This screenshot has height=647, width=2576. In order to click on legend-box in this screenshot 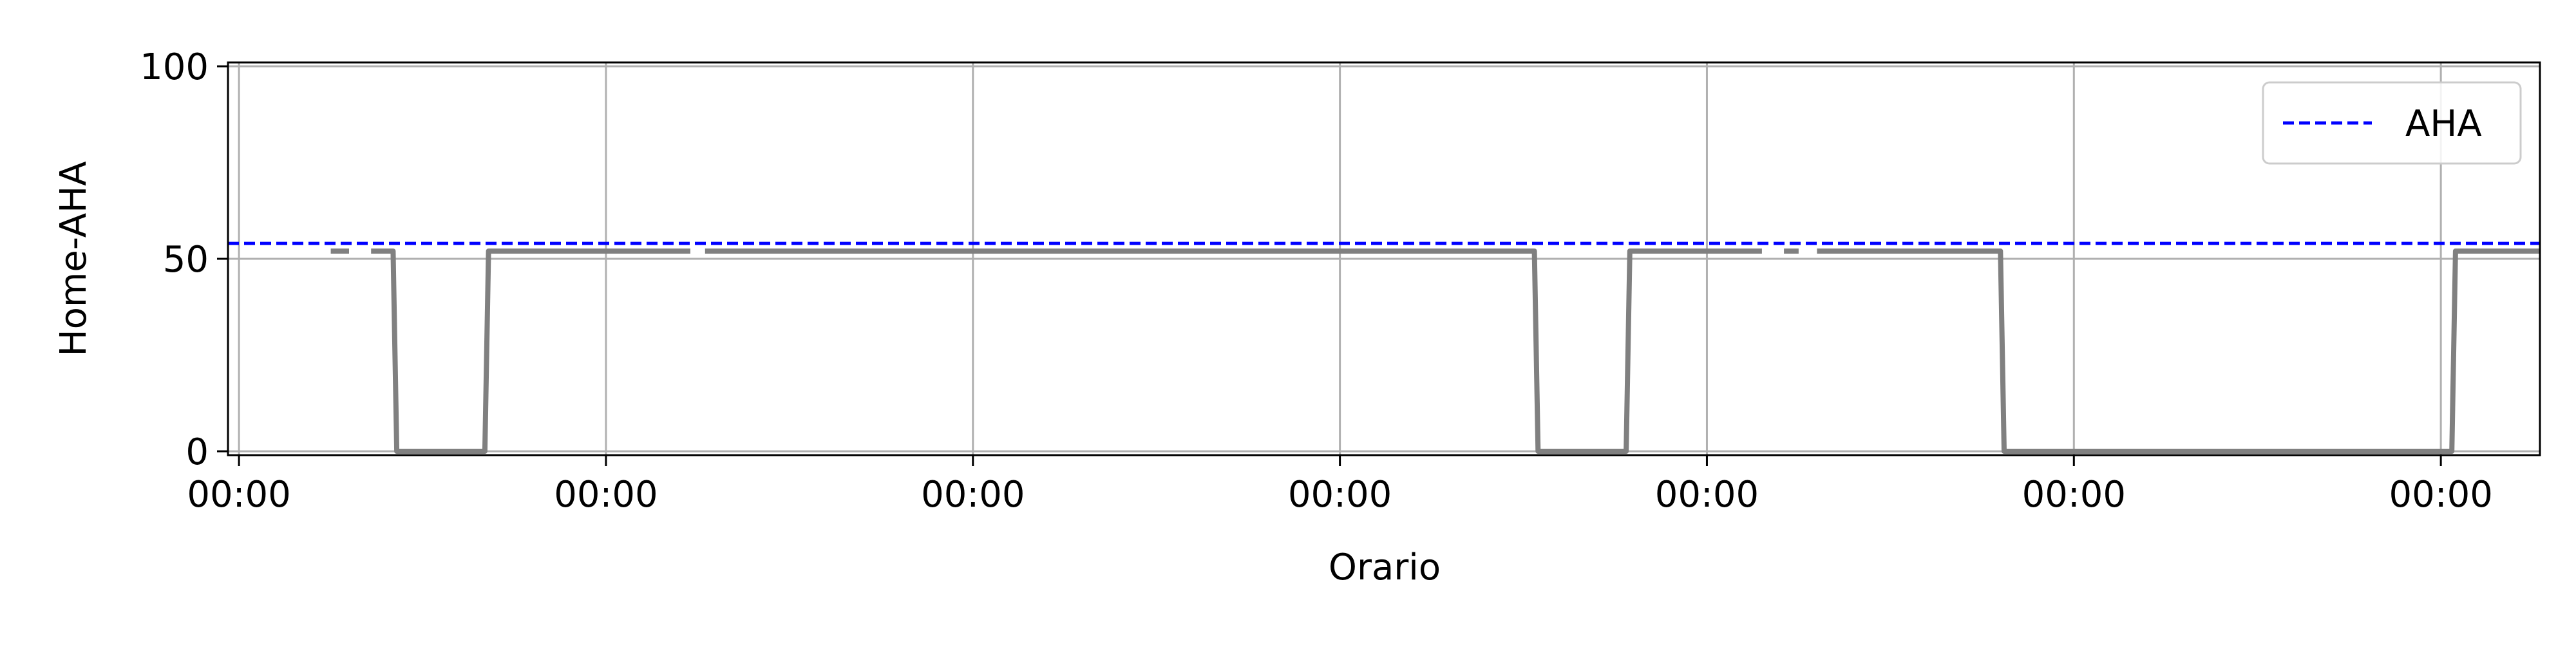, I will do `click(2392, 123)`.